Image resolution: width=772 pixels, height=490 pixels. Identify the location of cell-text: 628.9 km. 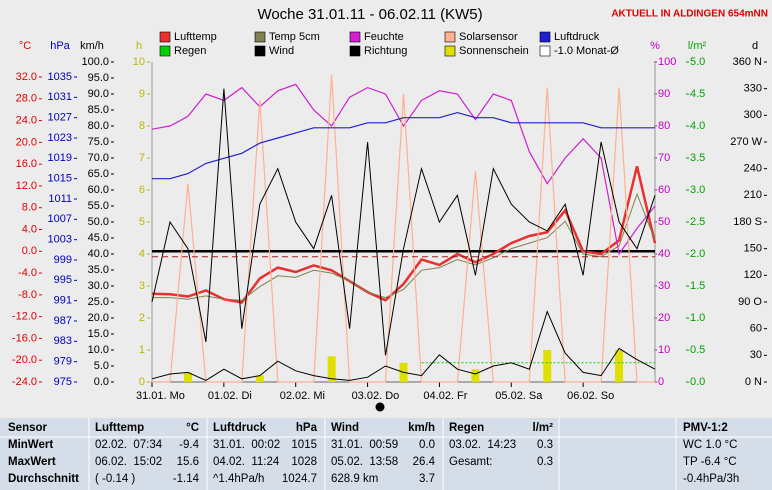
(354, 479).